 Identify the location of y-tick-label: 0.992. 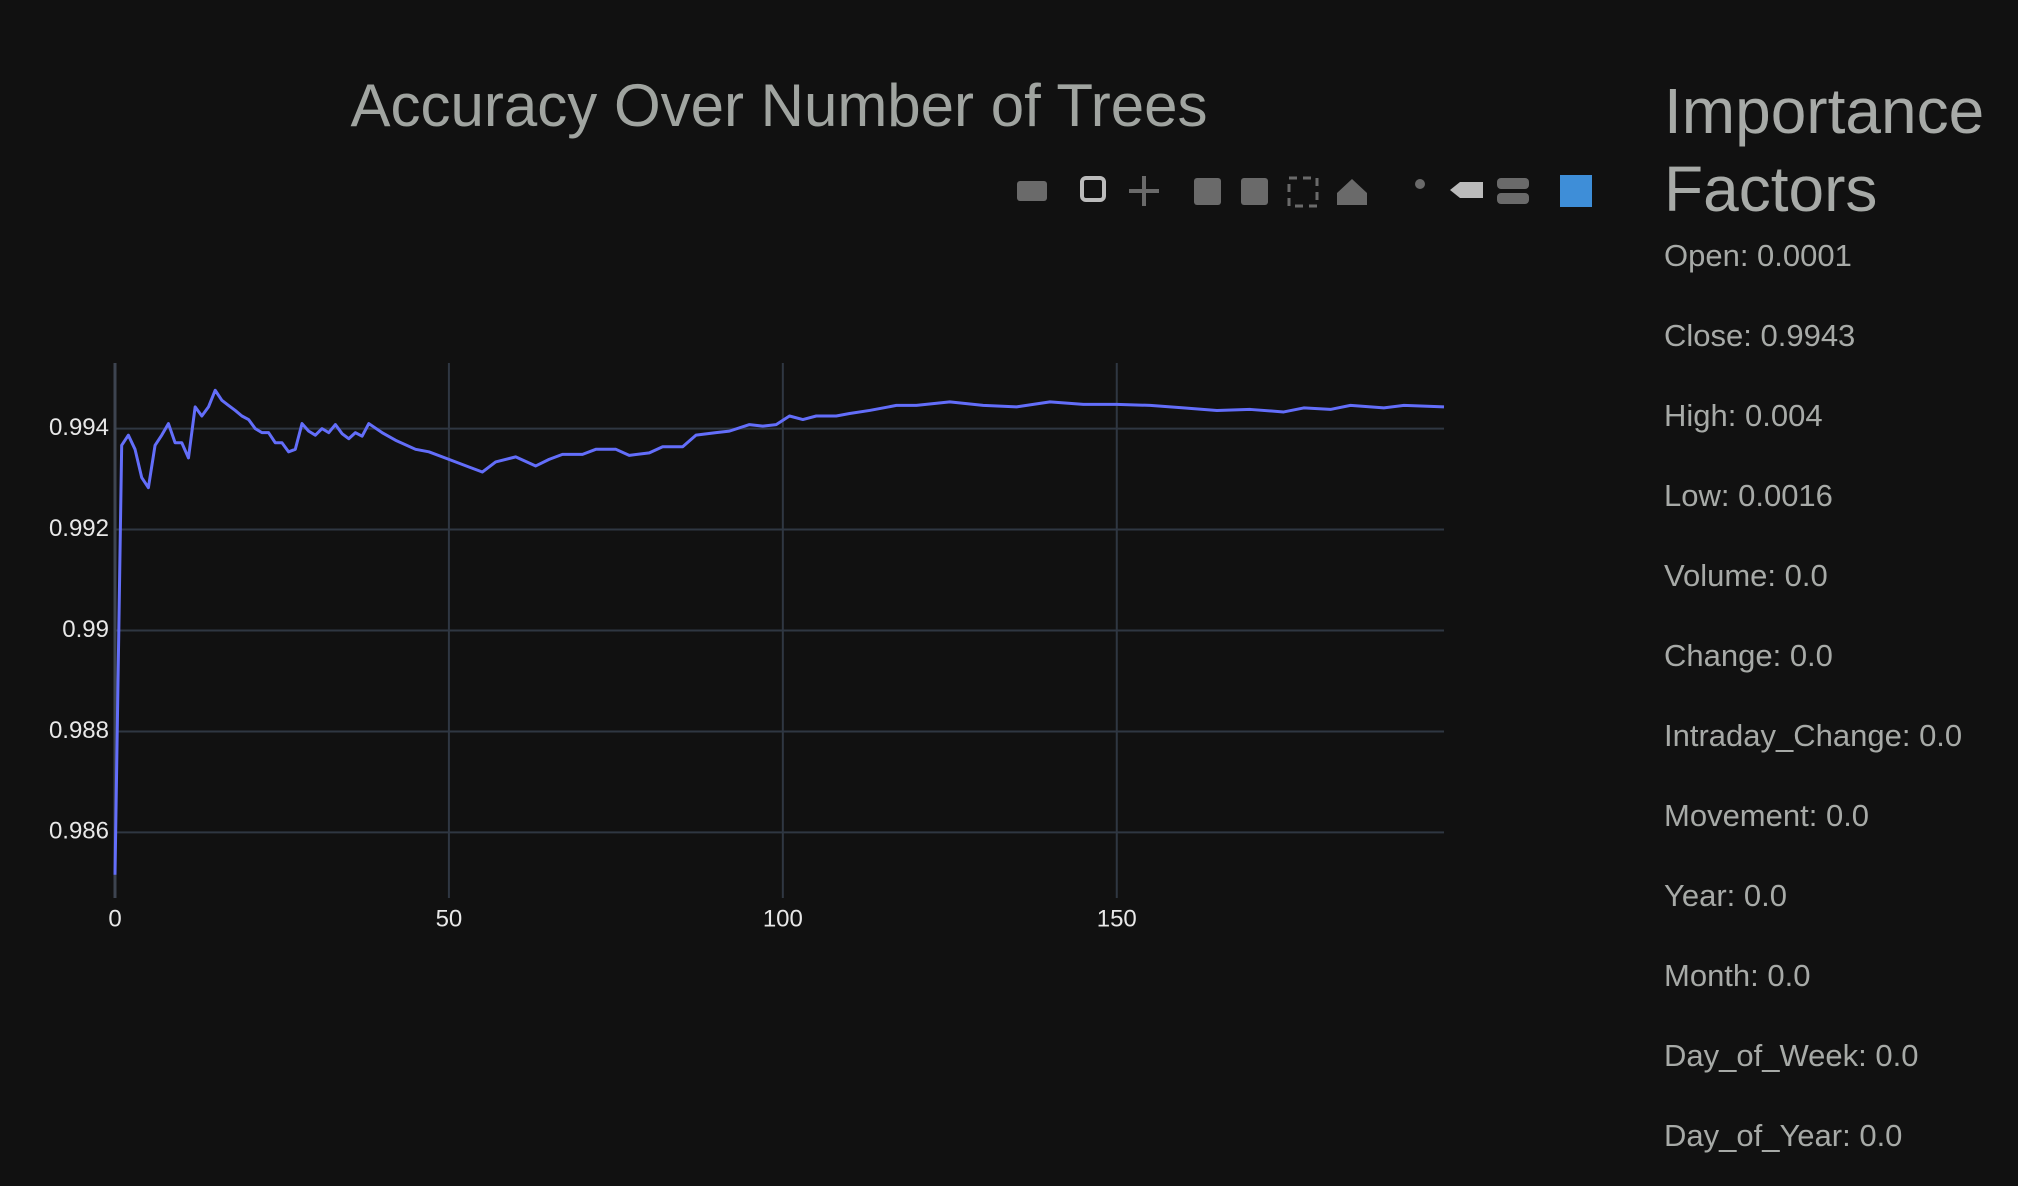
(79, 528).